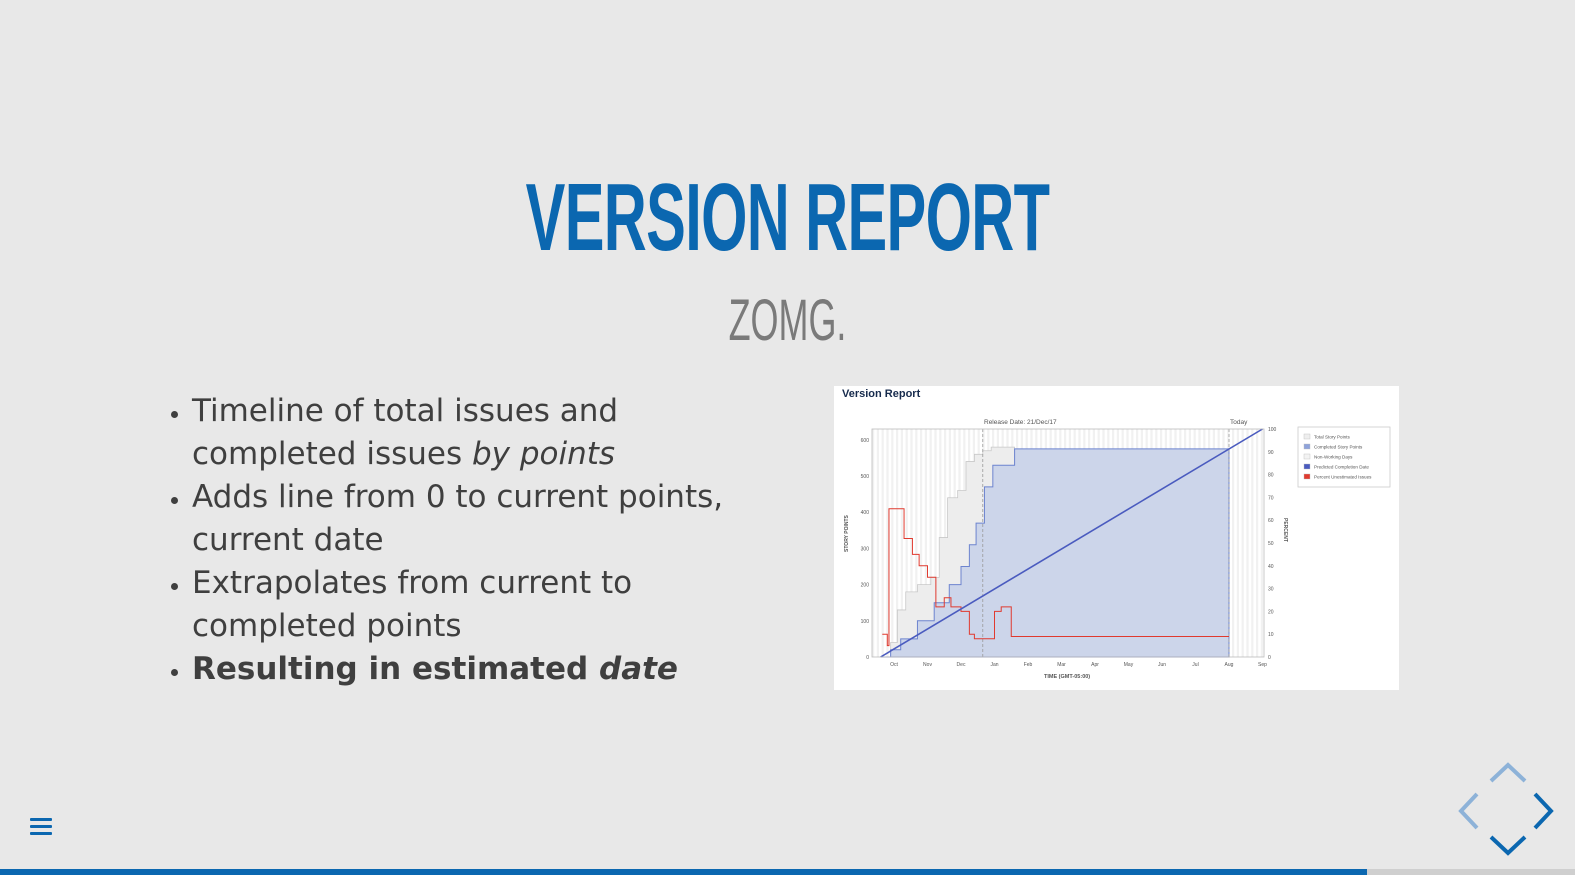 The image size is (1575, 875). Describe the element at coordinates (1332, 437) in the screenshot. I see `legend-label: Total Story Points` at that location.